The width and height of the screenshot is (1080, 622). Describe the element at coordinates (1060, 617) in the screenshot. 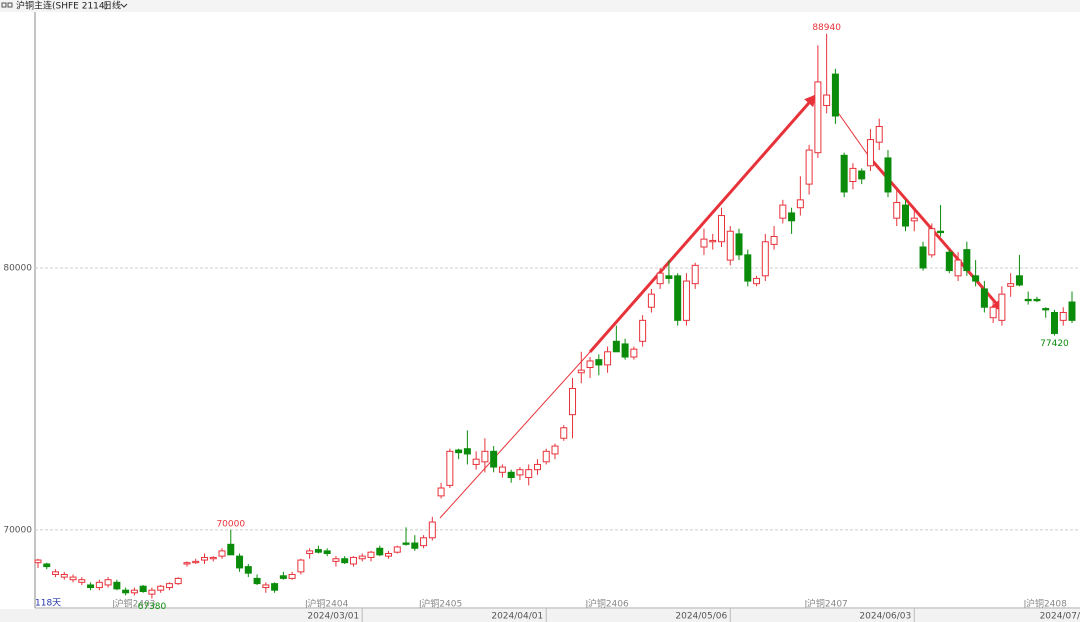

I see `x-tick-label: 2024/07/` at that location.